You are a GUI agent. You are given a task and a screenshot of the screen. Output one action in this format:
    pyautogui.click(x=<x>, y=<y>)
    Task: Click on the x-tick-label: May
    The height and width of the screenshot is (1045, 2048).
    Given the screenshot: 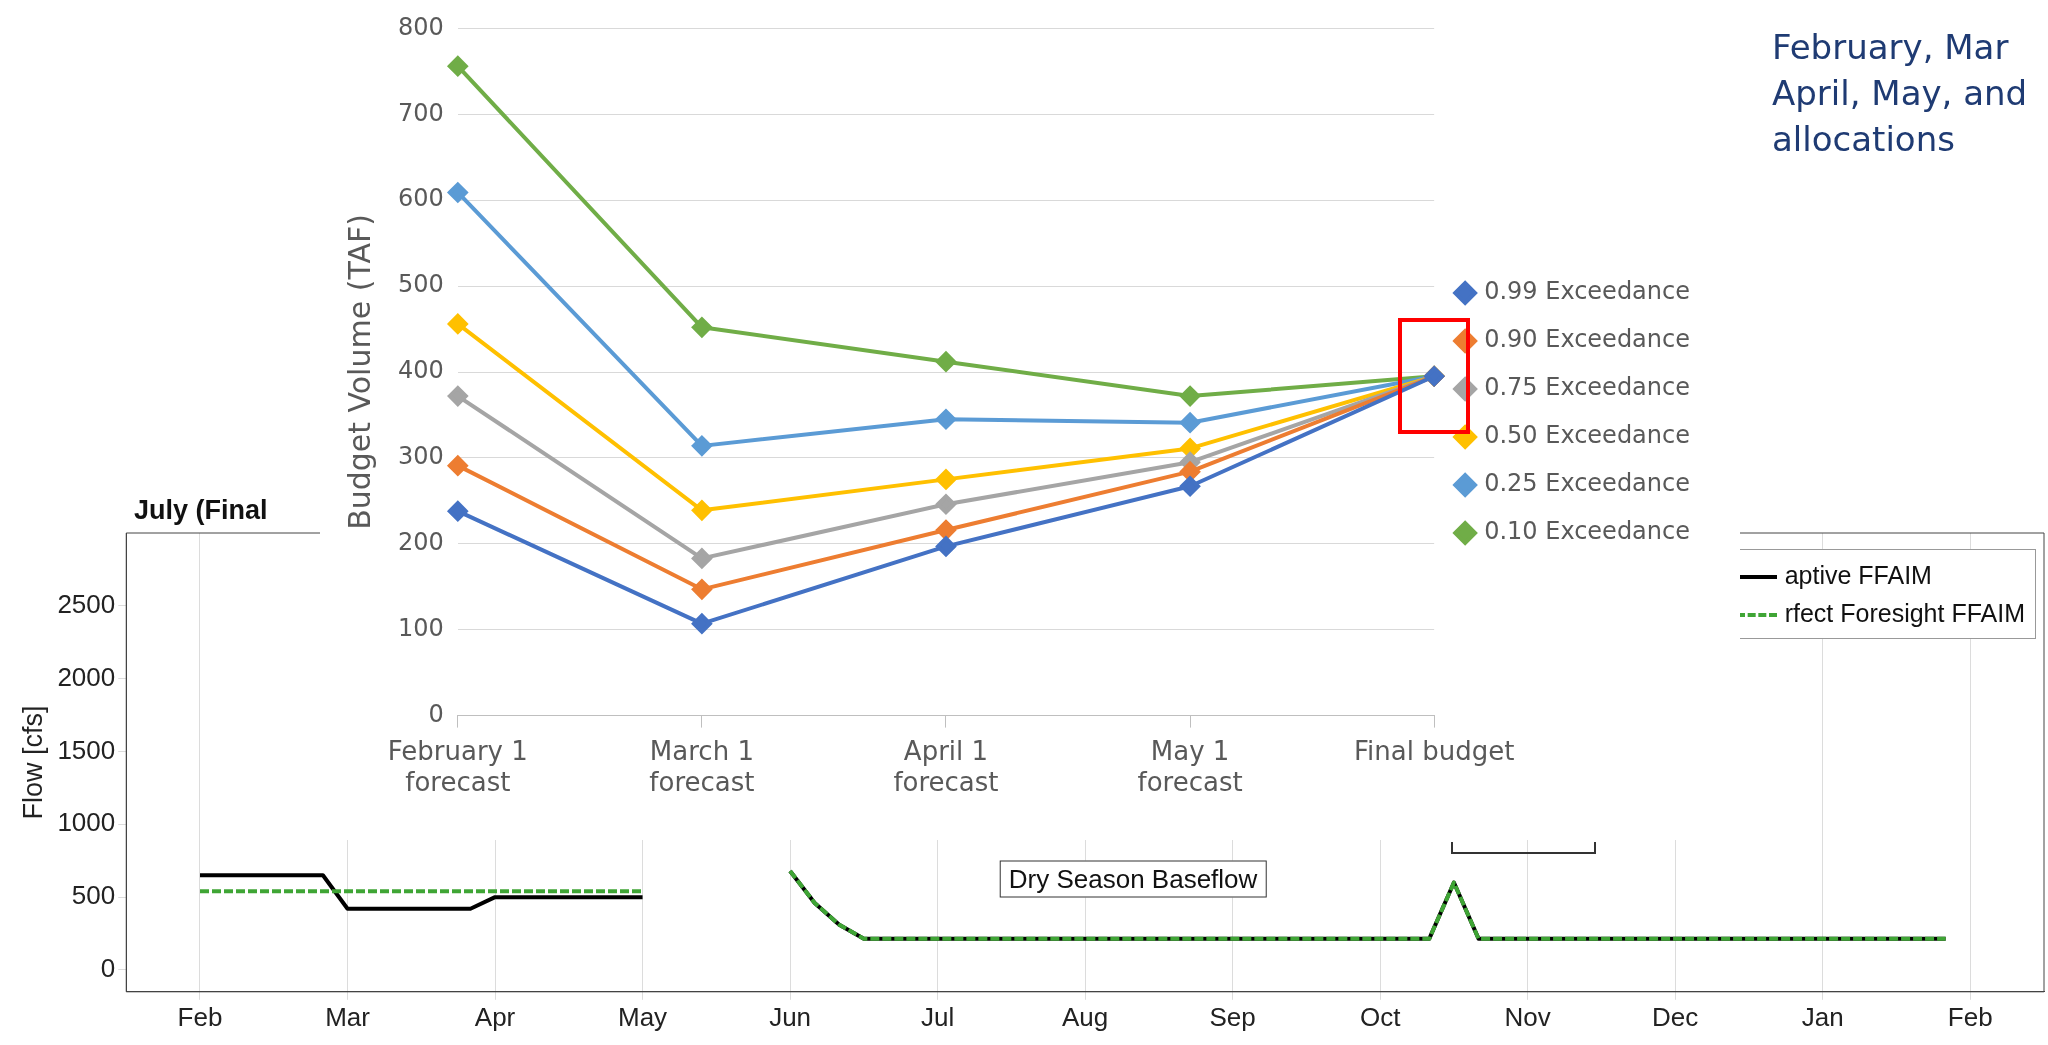 What is the action you would take?
    pyautogui.click(x=643, y=1016)
    